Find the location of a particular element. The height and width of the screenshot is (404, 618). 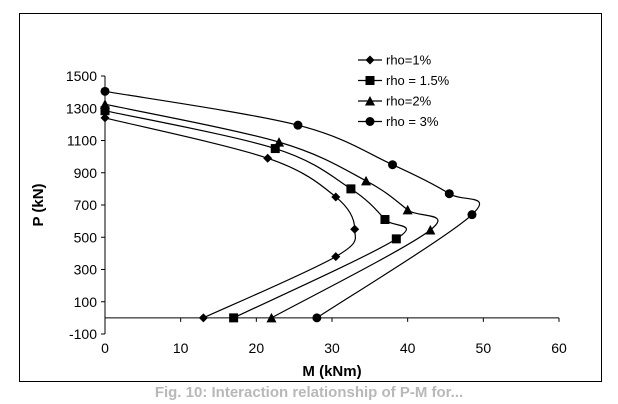

legend-label: rho=1% is located at coordinates (409, 60).